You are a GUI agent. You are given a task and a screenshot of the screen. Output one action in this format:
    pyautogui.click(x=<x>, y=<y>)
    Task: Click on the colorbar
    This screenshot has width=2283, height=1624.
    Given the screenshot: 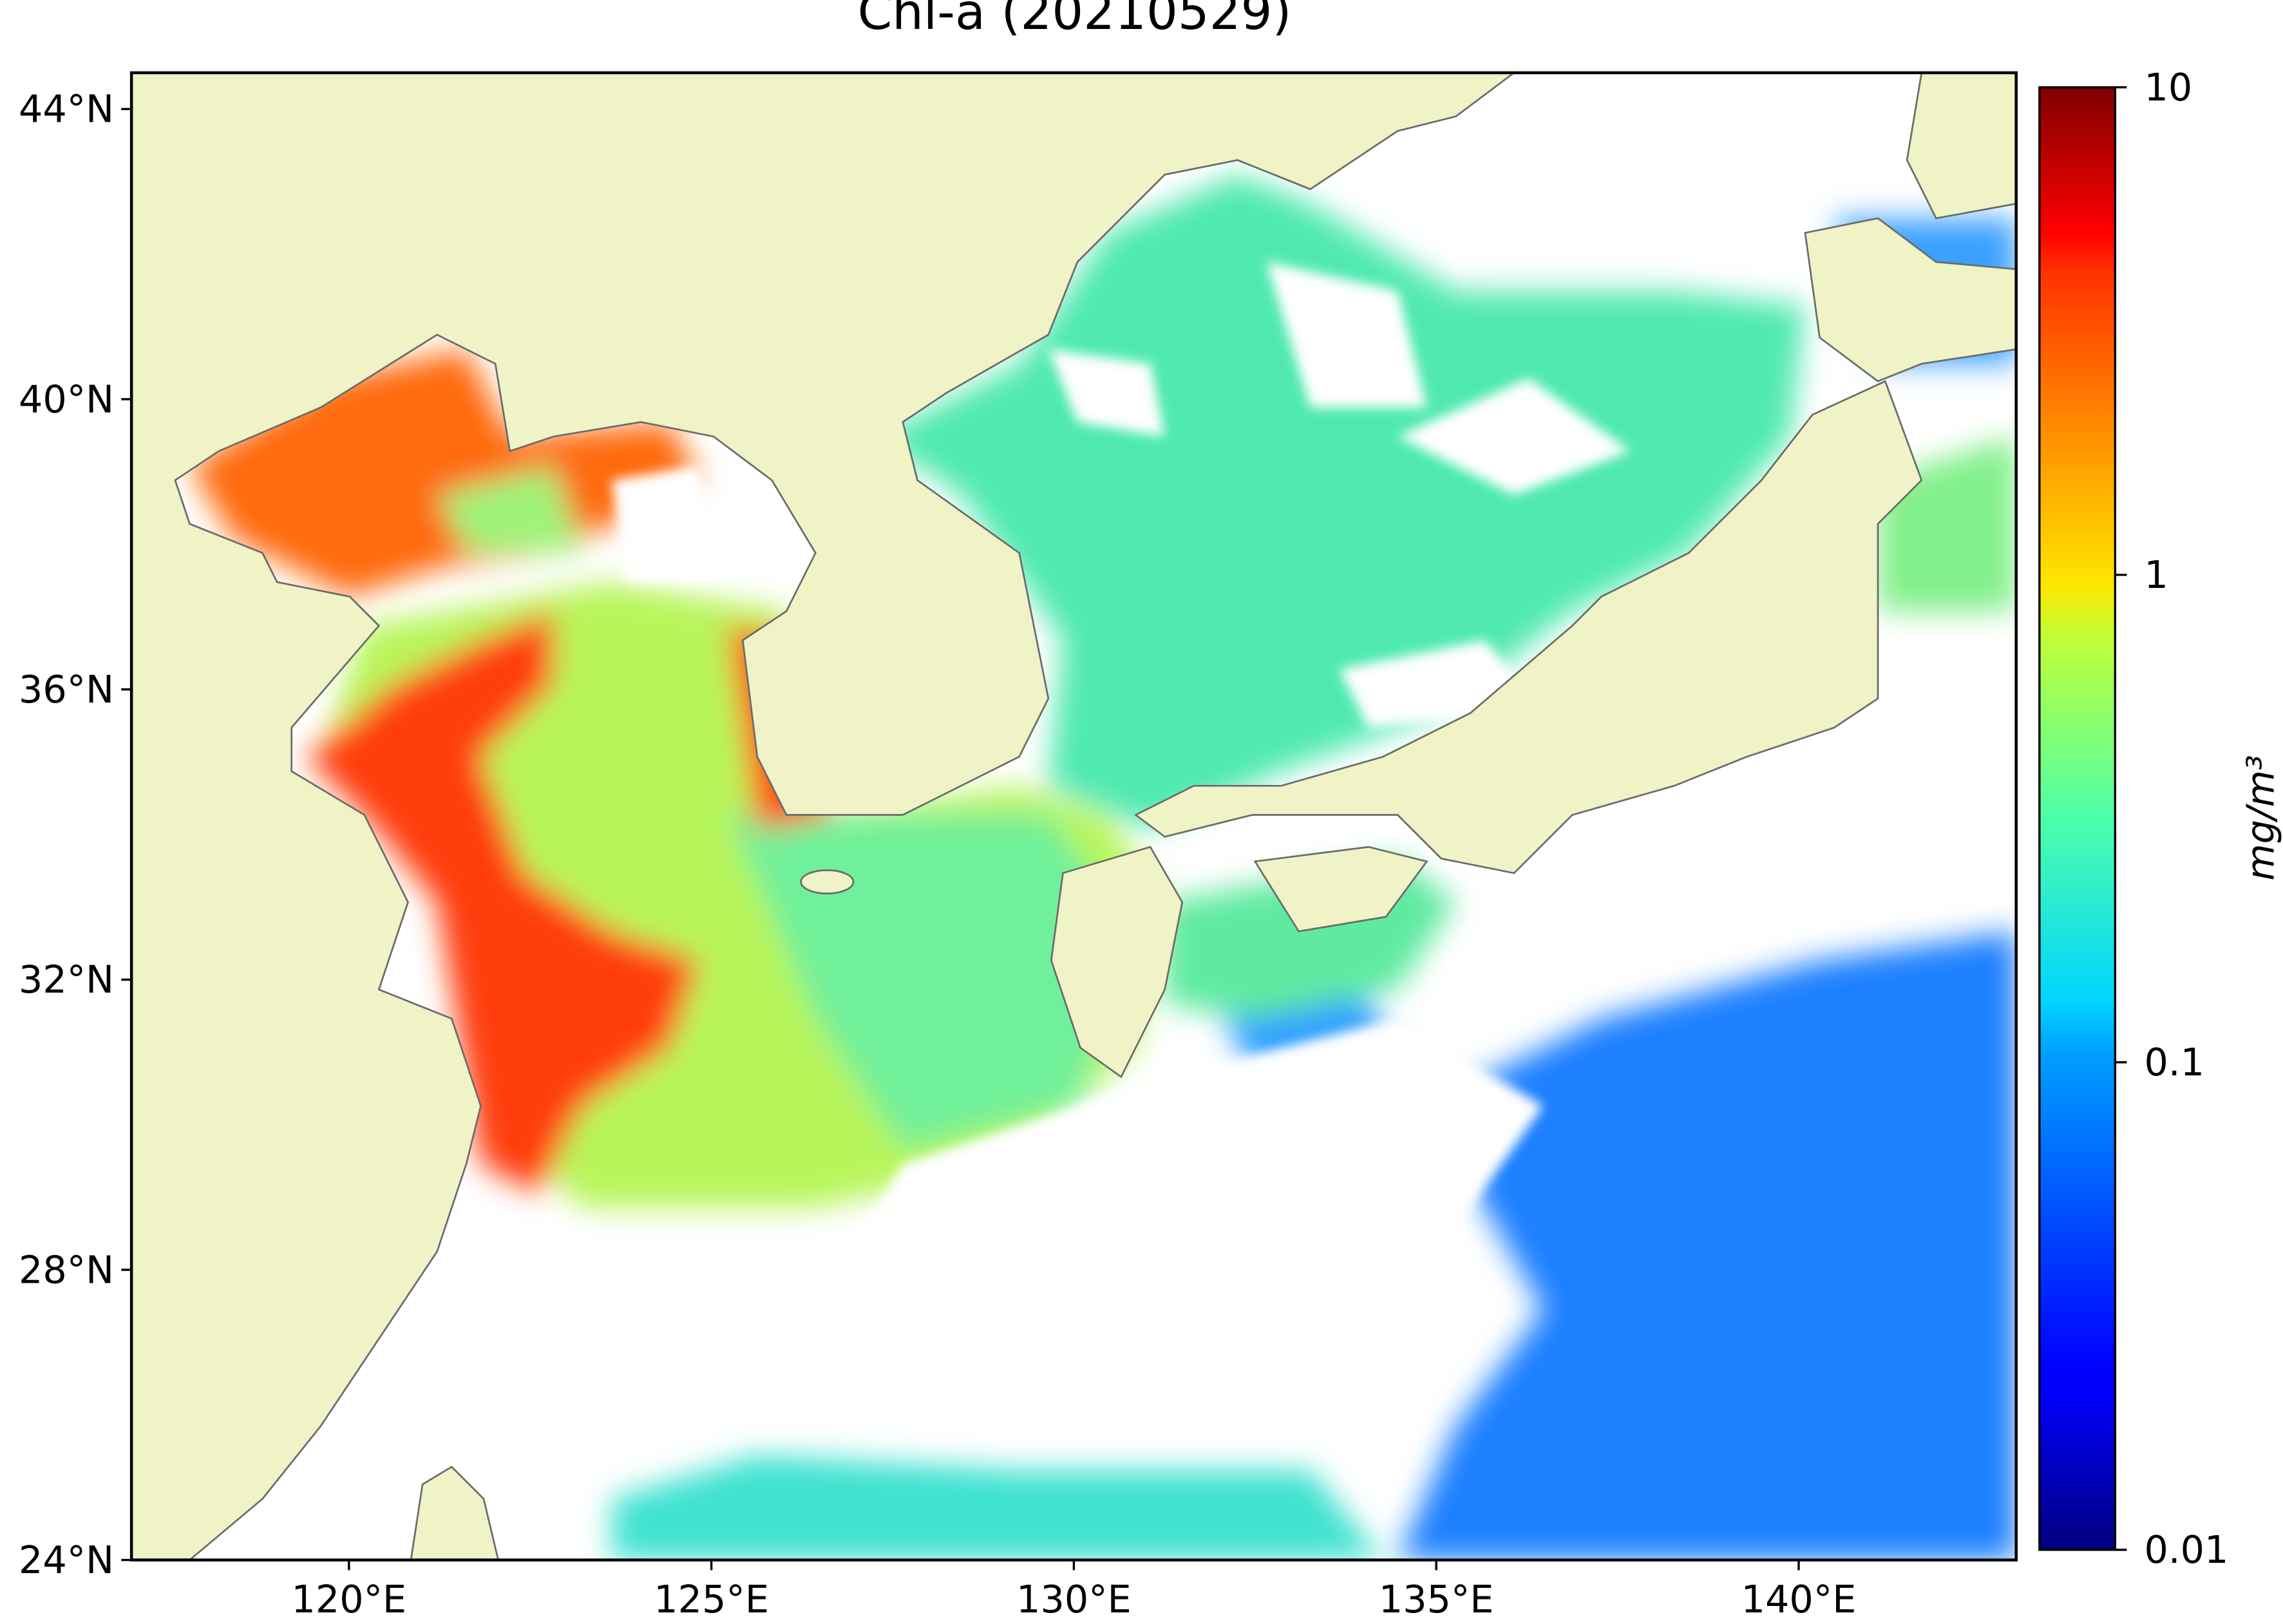 What is the action you would take?
    pyautogui.click(x=2077, y=818)
    